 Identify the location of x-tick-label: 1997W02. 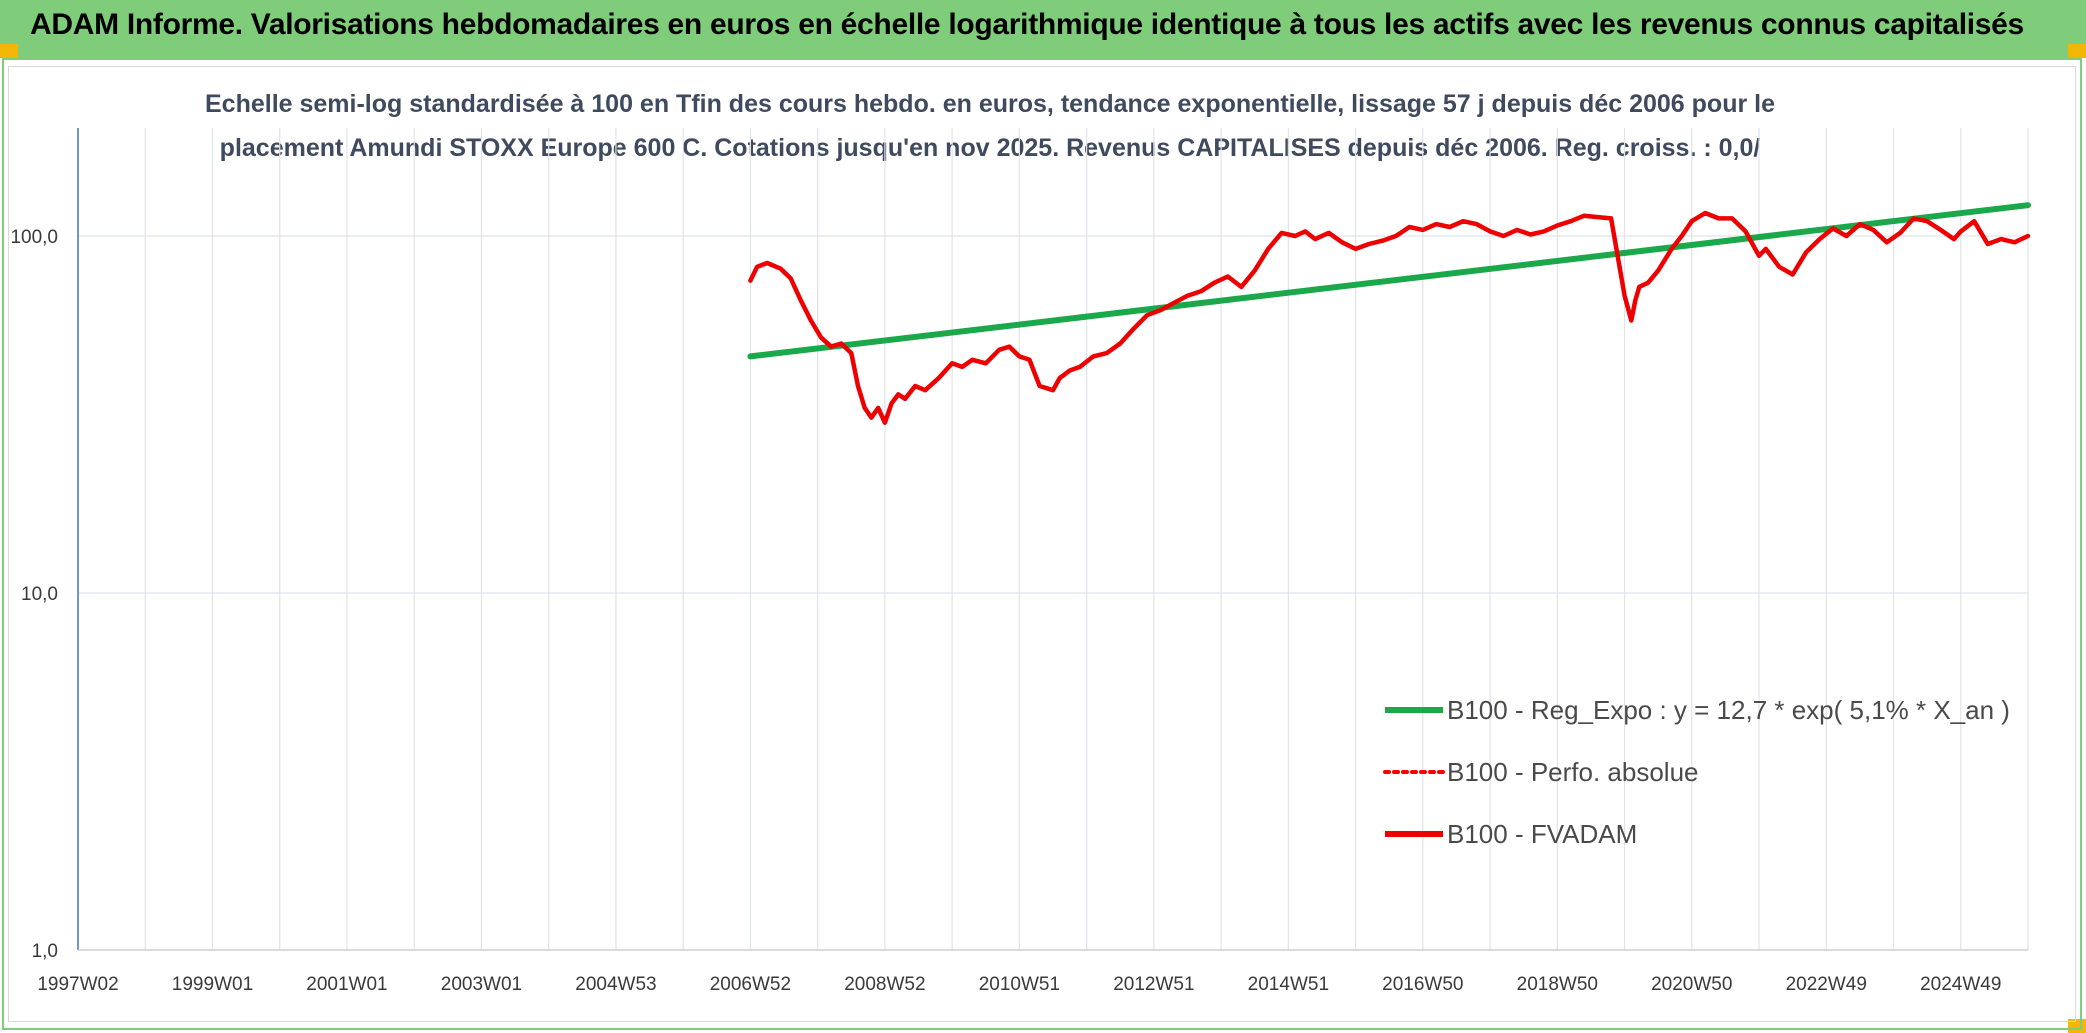
(77, 984).